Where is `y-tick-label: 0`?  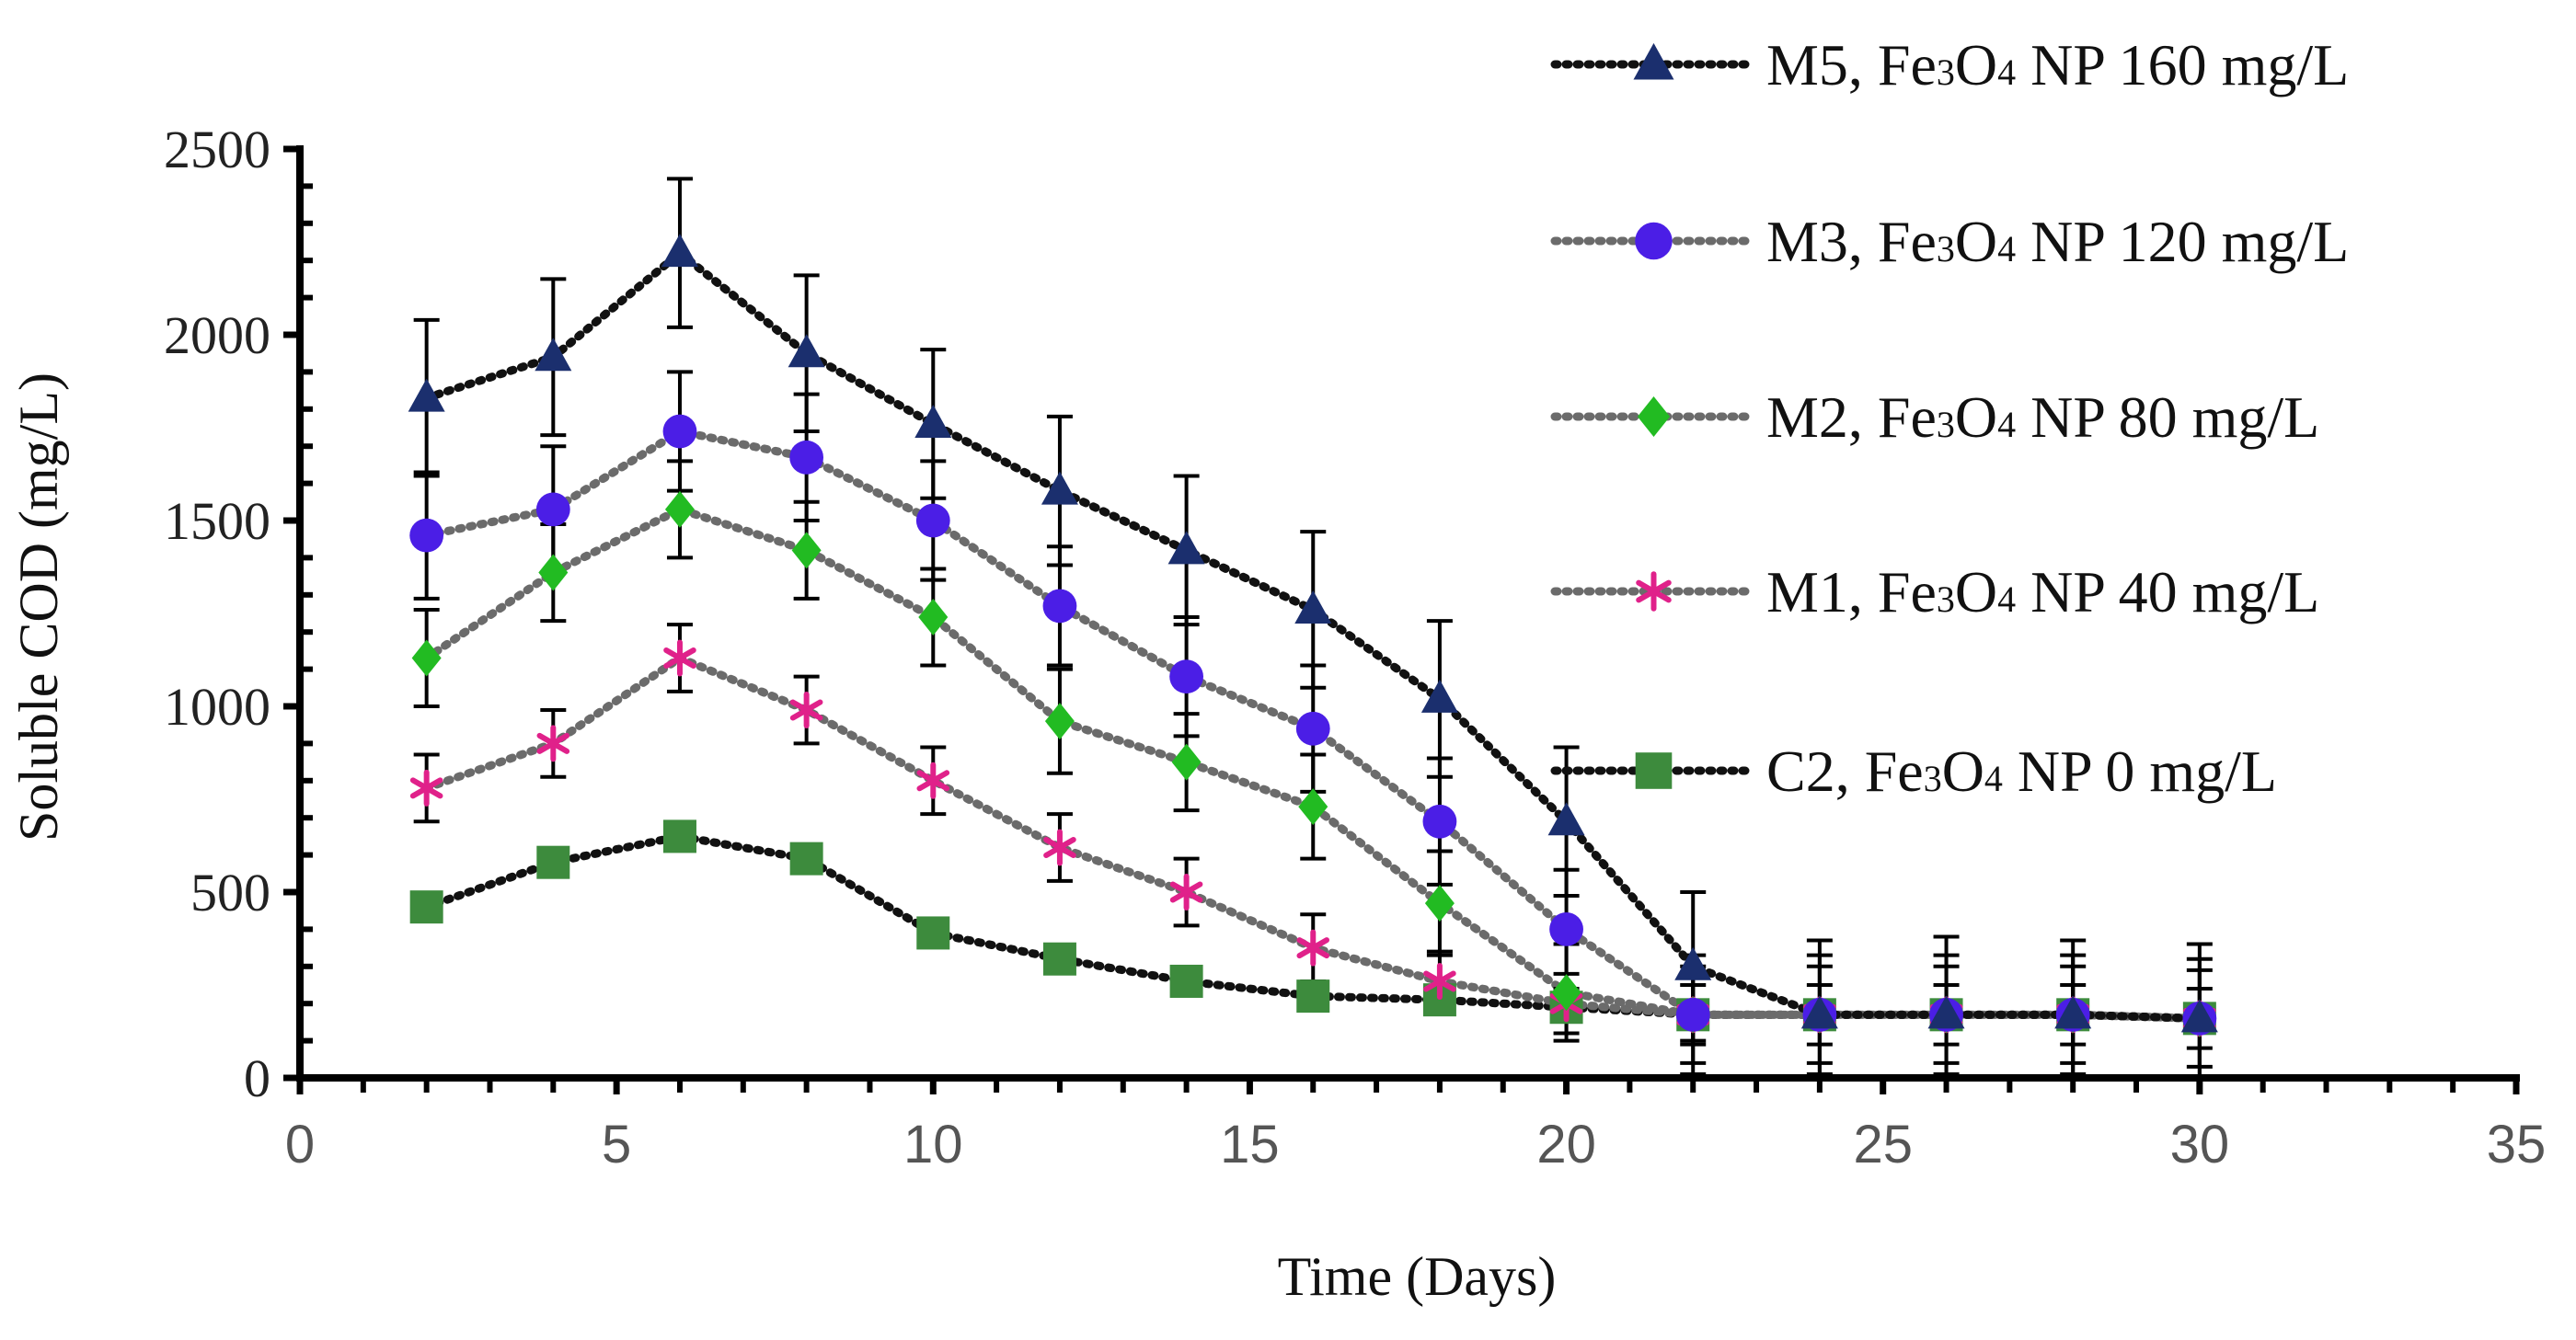
y-tick-label: 0 is located at coordinates (257, 1078).